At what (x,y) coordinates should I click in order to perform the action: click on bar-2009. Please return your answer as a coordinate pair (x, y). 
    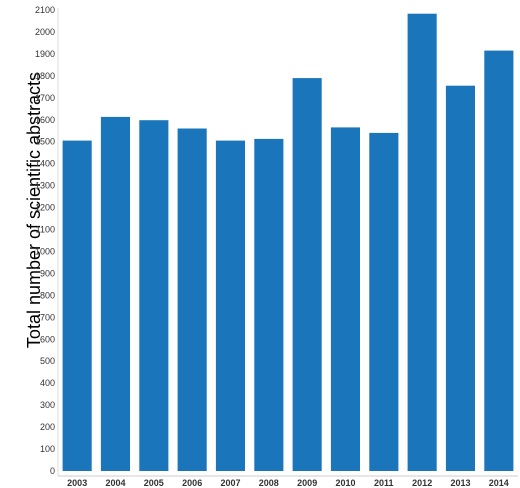
    Looking at the image, I should click on (307, 274).